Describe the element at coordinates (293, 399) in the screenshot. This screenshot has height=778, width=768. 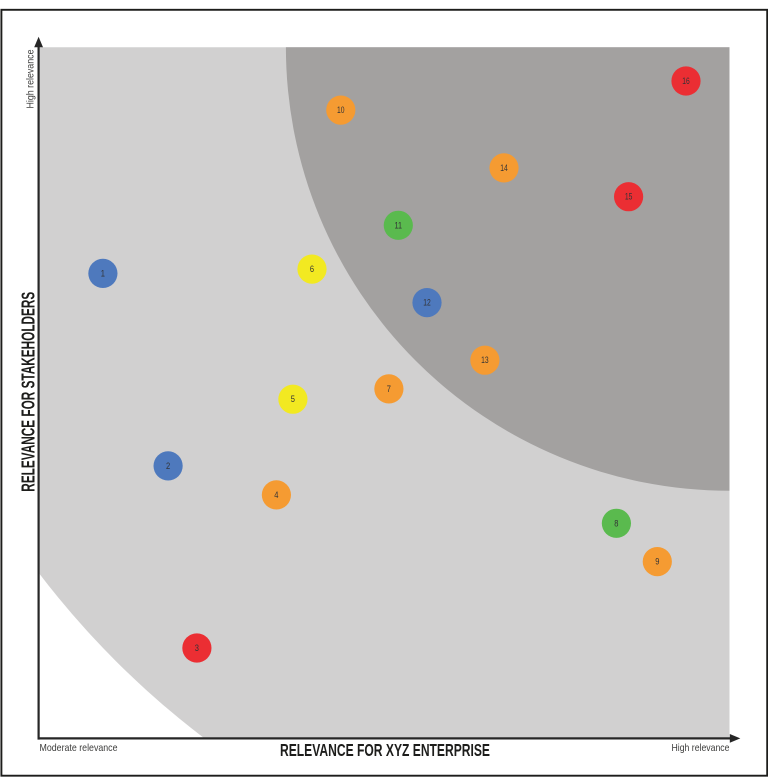
I see `svg-text: 5` at that location.